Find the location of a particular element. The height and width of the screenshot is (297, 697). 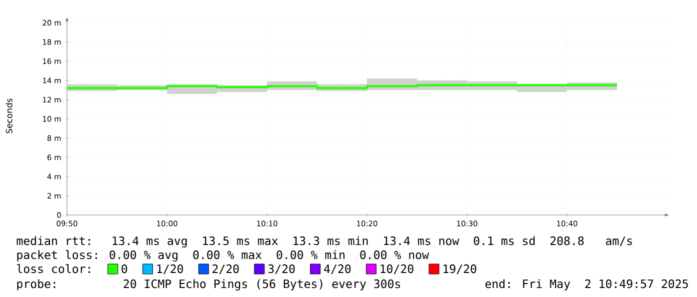

legend-label: 0 is located at coordinates (125, 269).